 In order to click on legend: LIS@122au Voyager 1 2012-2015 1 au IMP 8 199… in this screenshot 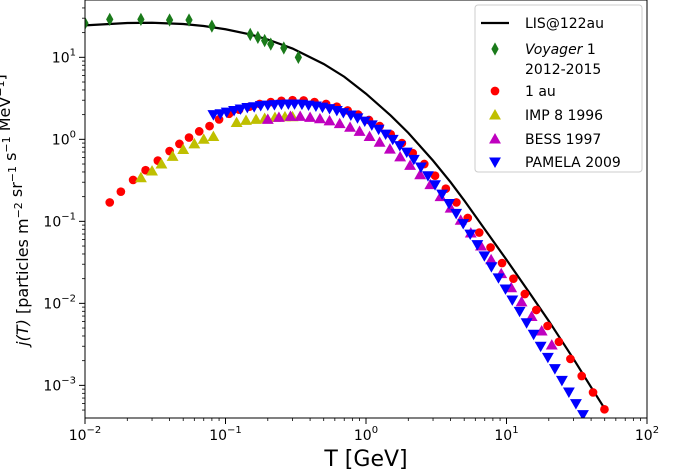, I will do `click(558, 88)`.